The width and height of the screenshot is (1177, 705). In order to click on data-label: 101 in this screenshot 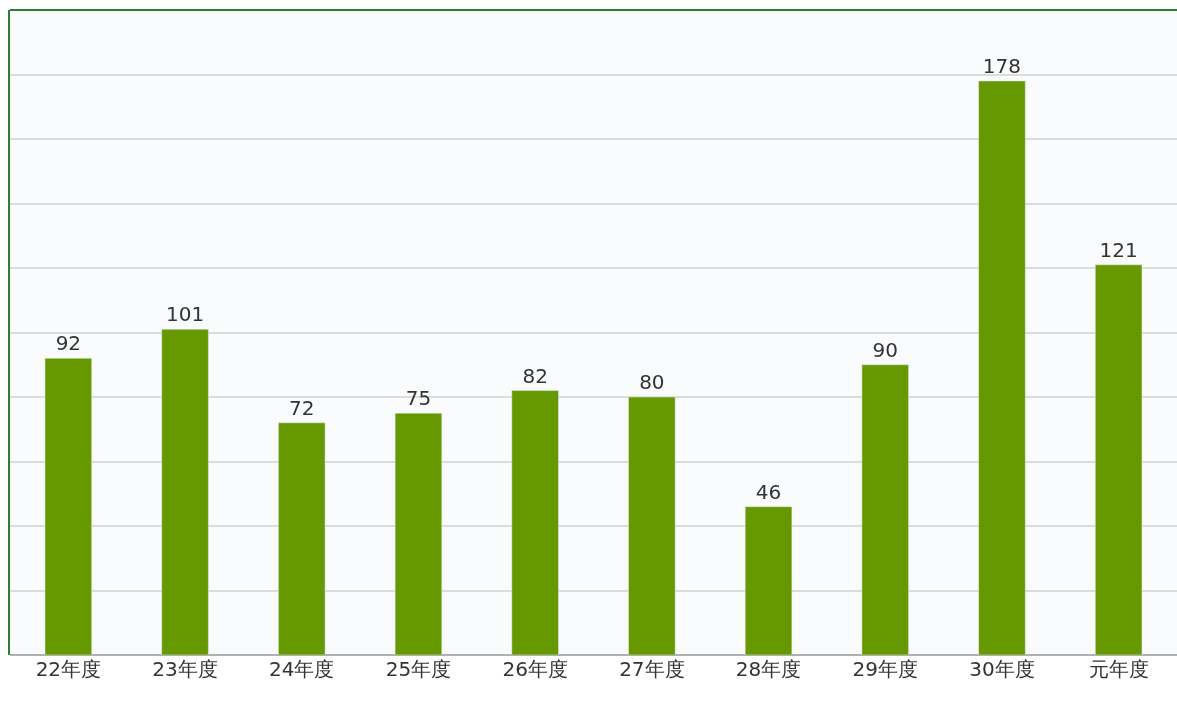, I will do `click(185, 314)`.